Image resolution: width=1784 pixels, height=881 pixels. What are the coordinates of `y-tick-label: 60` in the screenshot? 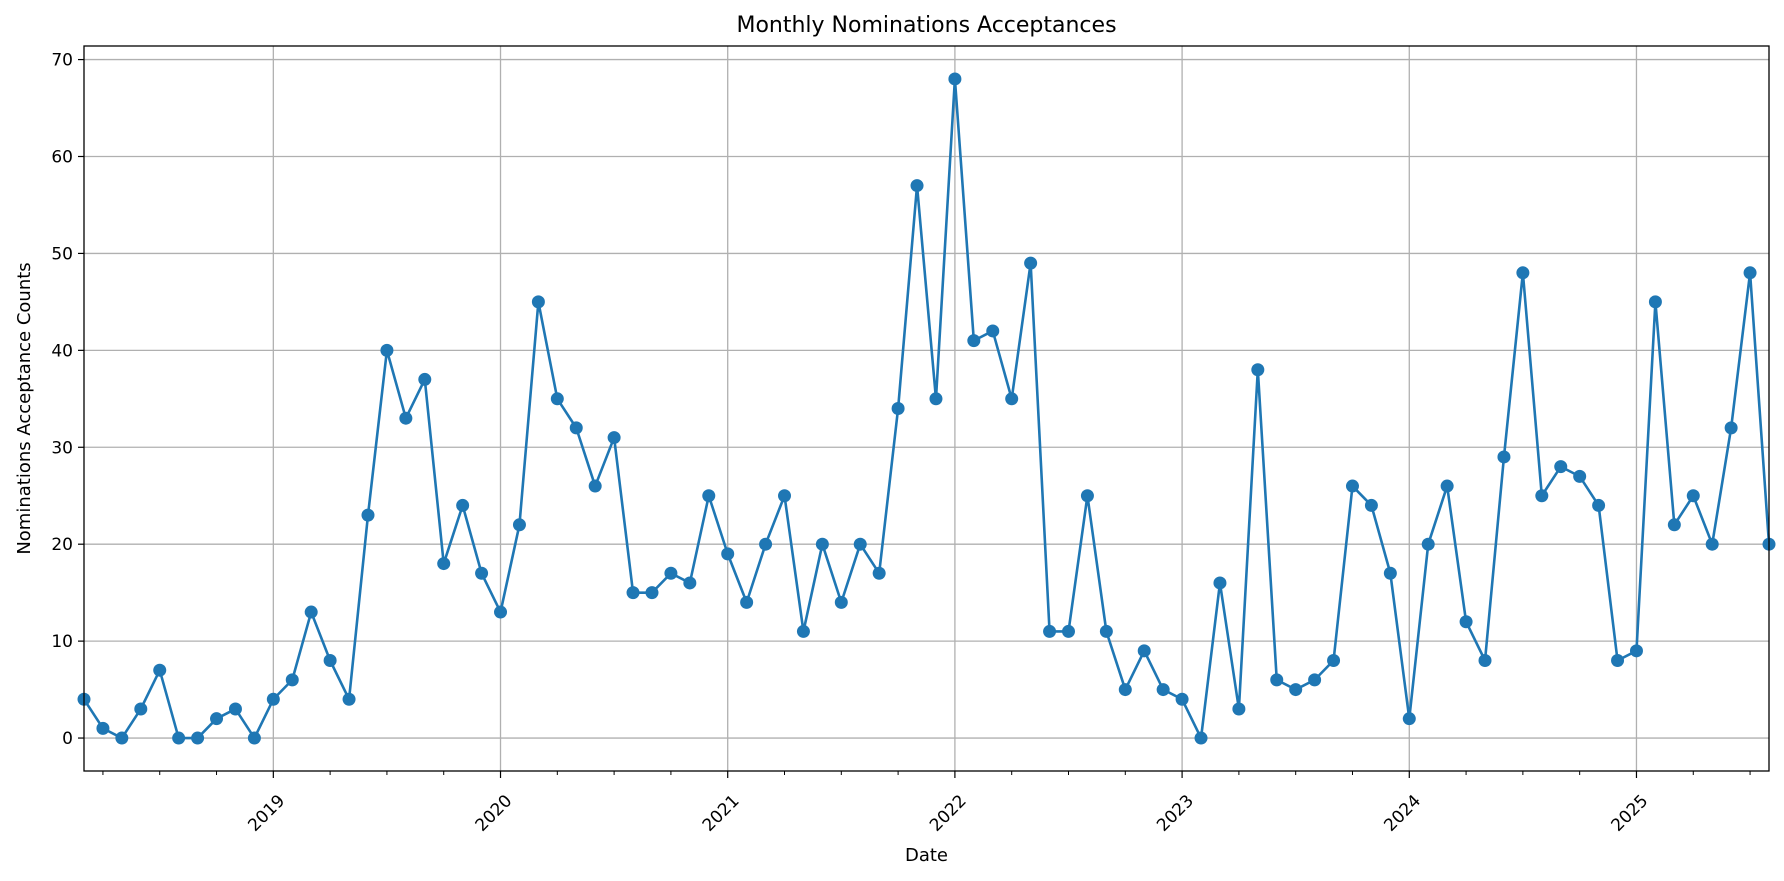 It's located at (62, 157).